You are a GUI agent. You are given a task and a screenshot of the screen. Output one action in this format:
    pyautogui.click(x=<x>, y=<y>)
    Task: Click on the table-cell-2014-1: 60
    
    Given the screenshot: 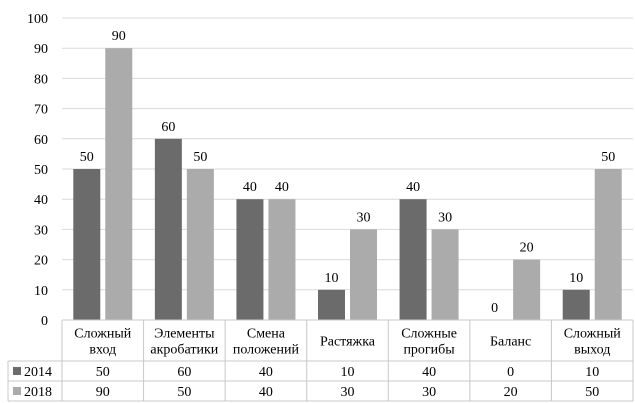 What is the action you would take?
    pyautogui.click(x=184, y=372)
    